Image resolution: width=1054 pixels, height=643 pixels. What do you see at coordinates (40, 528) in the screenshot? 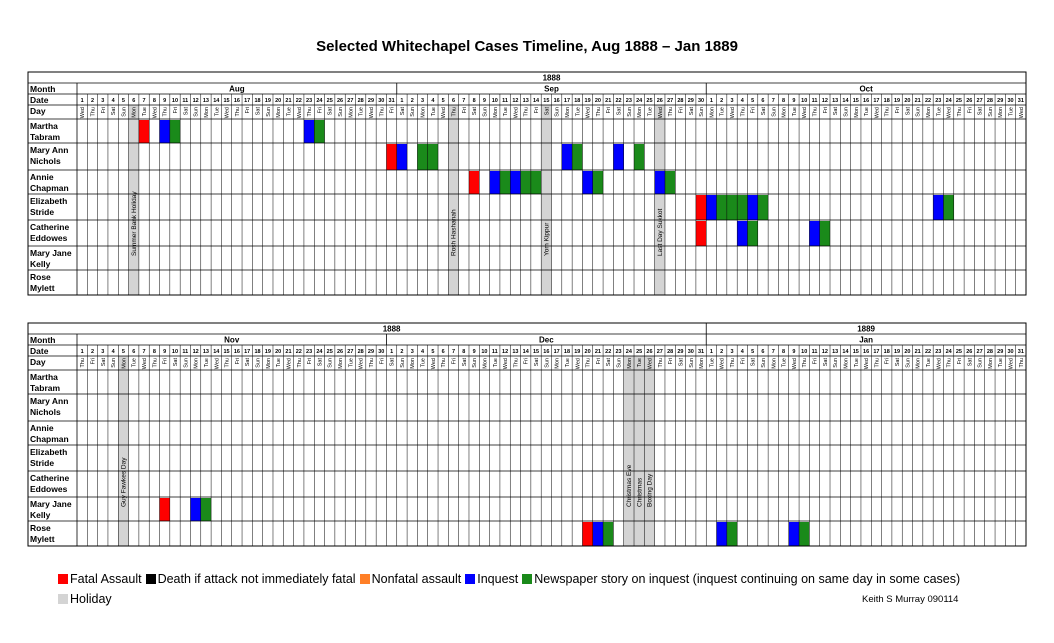
I see `victim-name: Rose` at bounding box center [40, 528].